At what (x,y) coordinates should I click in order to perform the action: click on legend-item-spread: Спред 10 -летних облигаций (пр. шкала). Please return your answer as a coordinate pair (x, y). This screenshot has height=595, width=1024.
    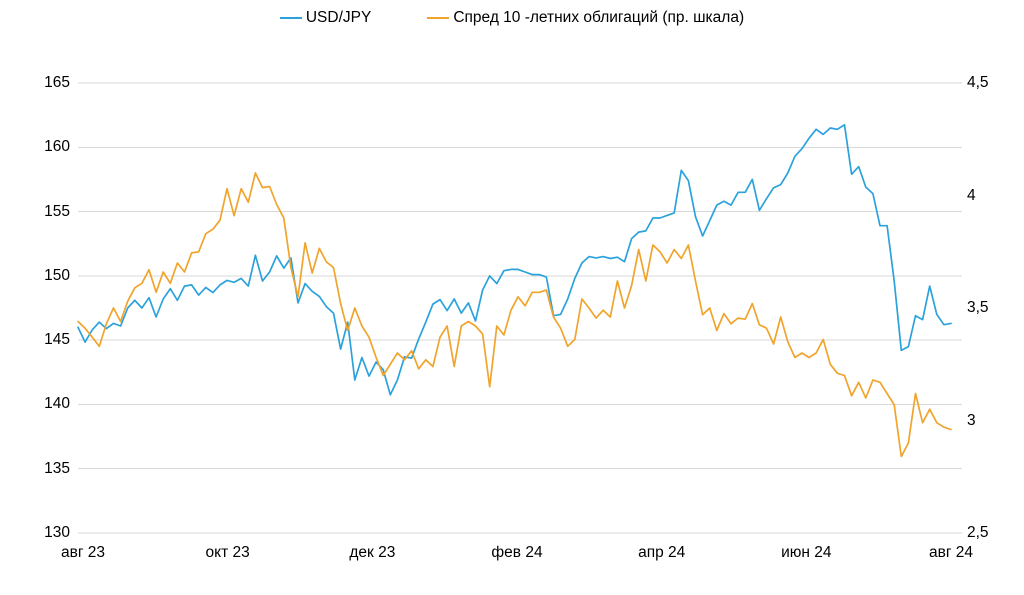
    Looking at the image, I should click on (585, 18).